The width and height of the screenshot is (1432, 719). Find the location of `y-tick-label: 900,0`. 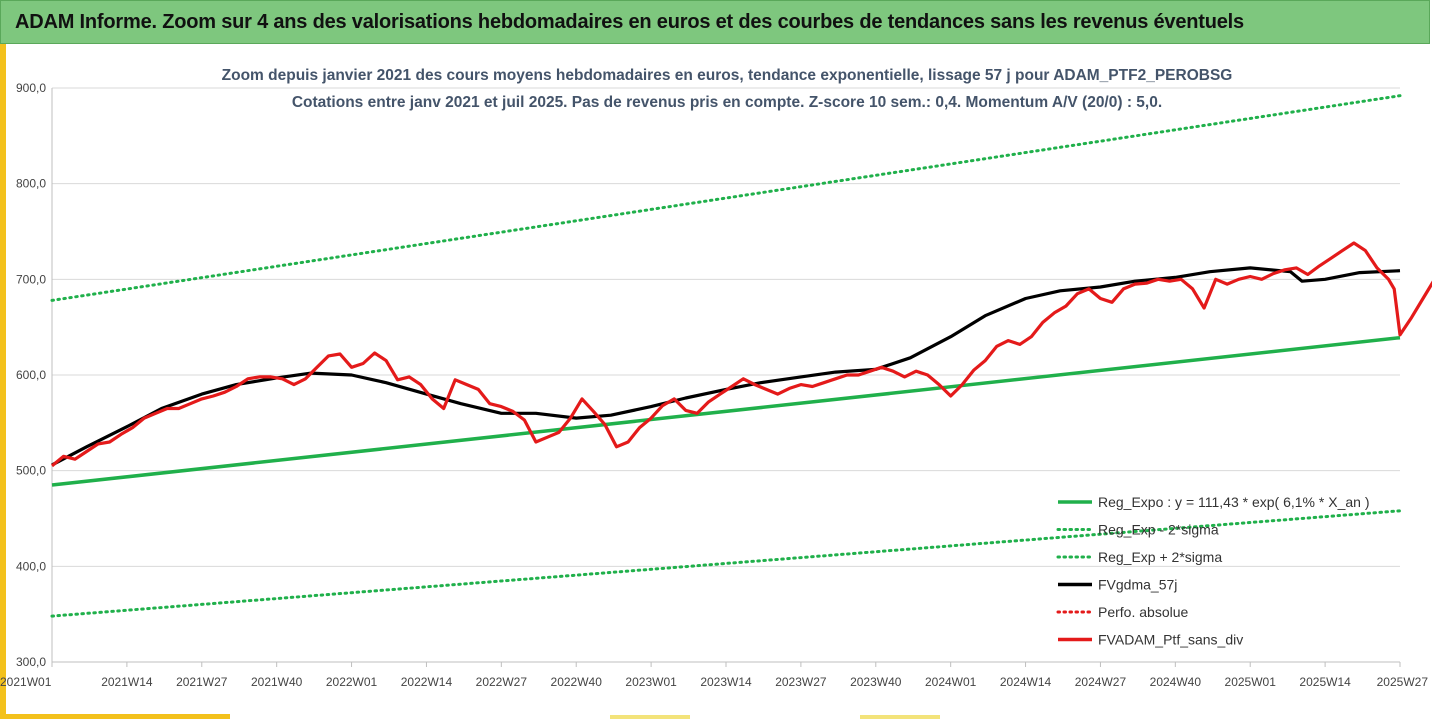

y-tick-label: 900,0 is located at coordinates (31, 88).